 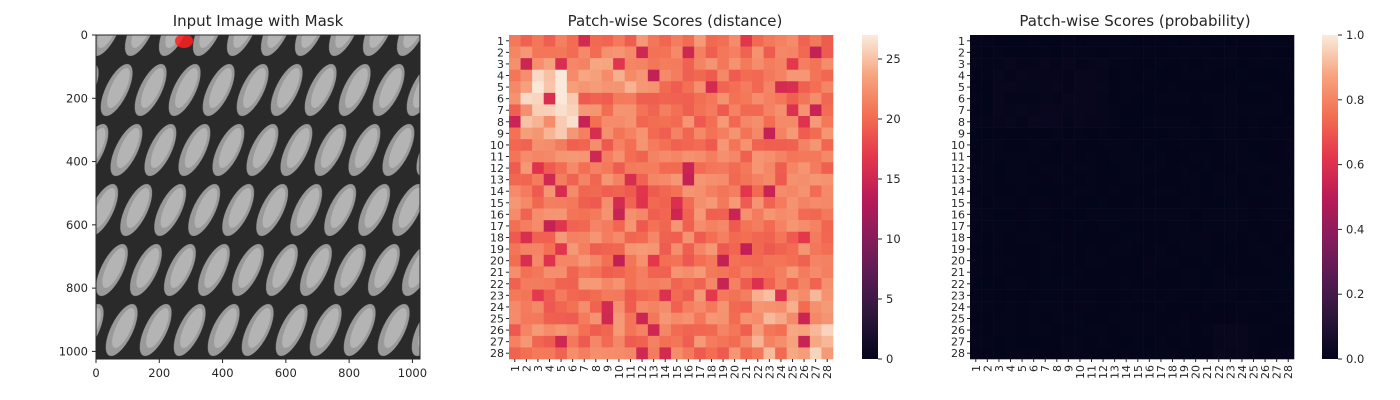 I want to click on heatmap-row-label: 7, so click(x=961, y=110).